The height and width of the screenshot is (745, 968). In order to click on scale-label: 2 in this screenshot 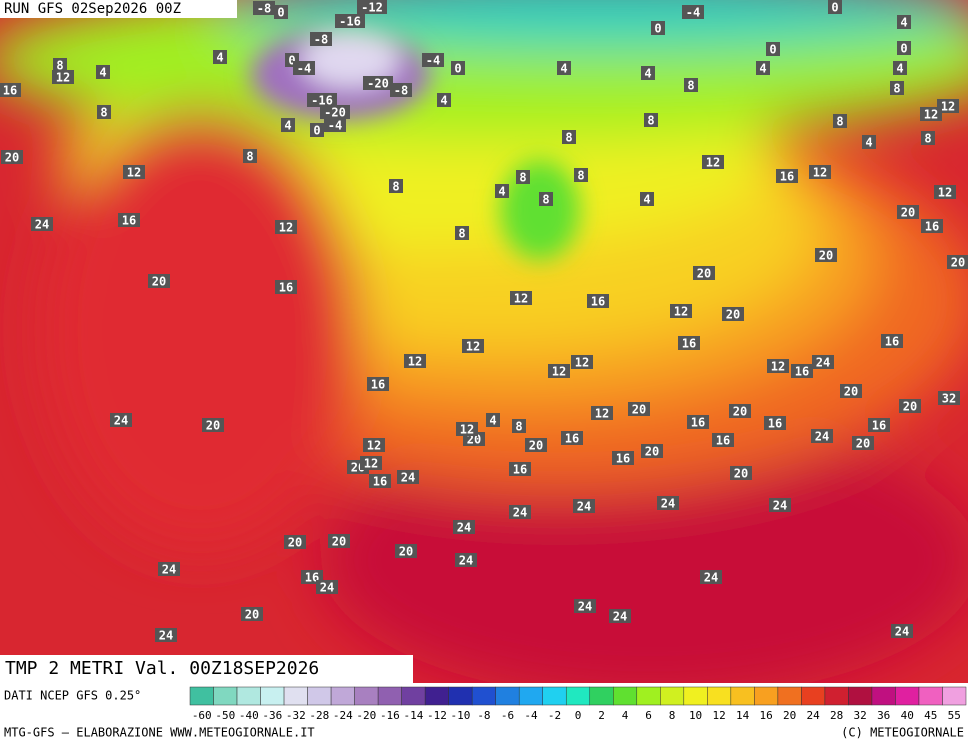, I will do `click(601, 715)`.